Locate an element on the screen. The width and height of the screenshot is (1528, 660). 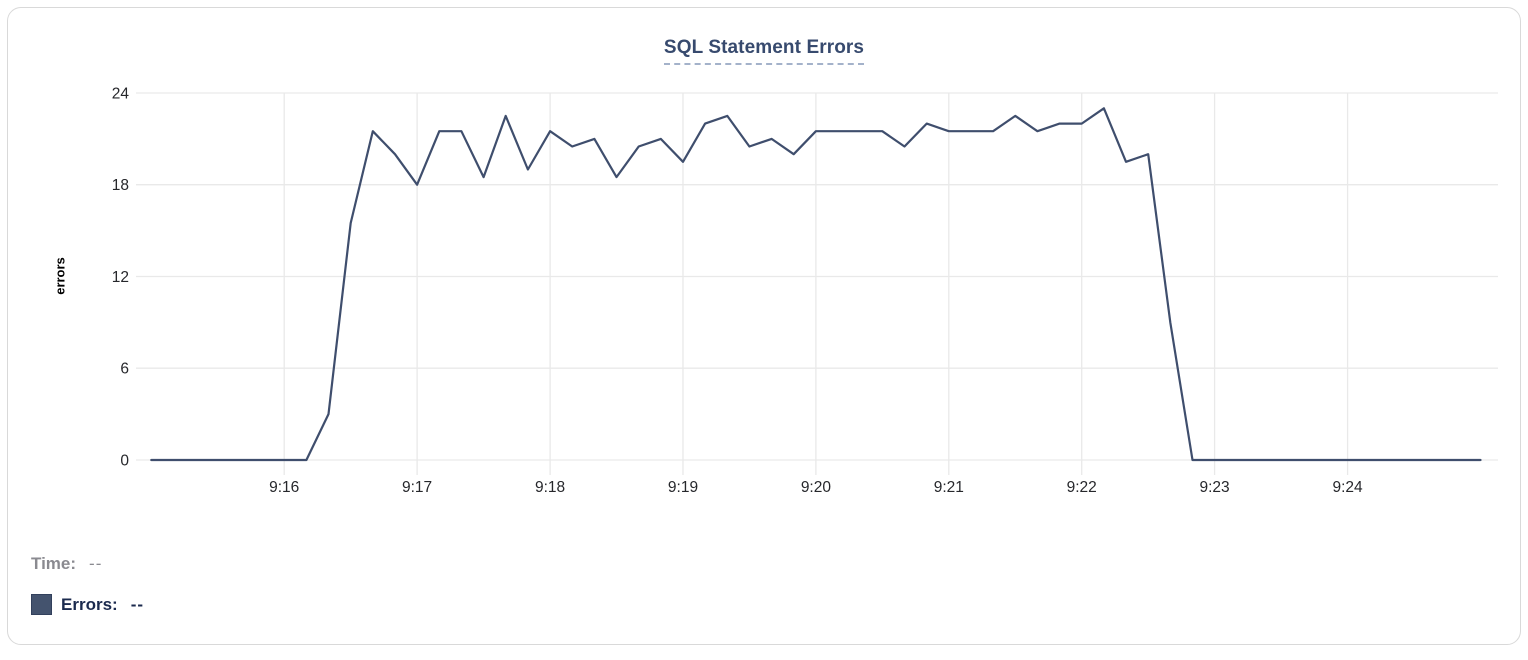
tooltip-errors-value: -- is located at coordinates (137, 604).